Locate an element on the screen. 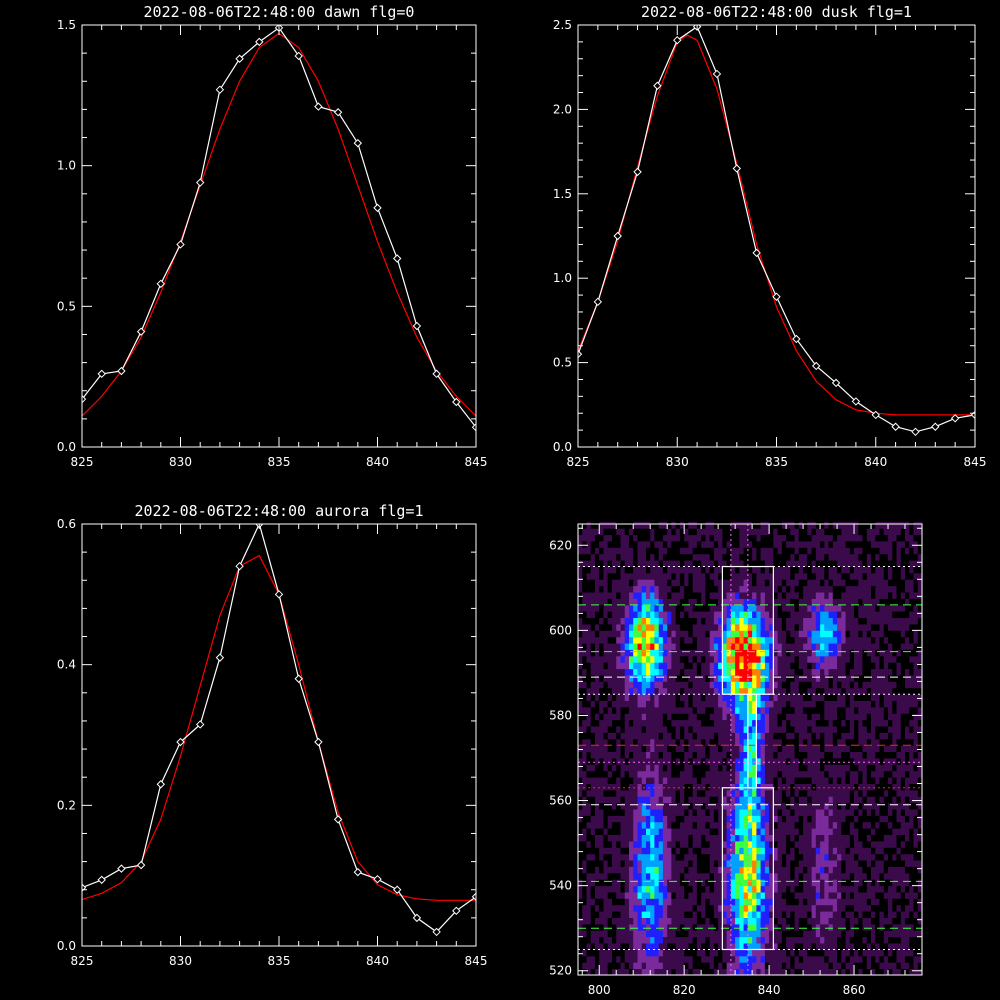  dawn-x-tick-label: 845 is located at coordinates (476, 462).